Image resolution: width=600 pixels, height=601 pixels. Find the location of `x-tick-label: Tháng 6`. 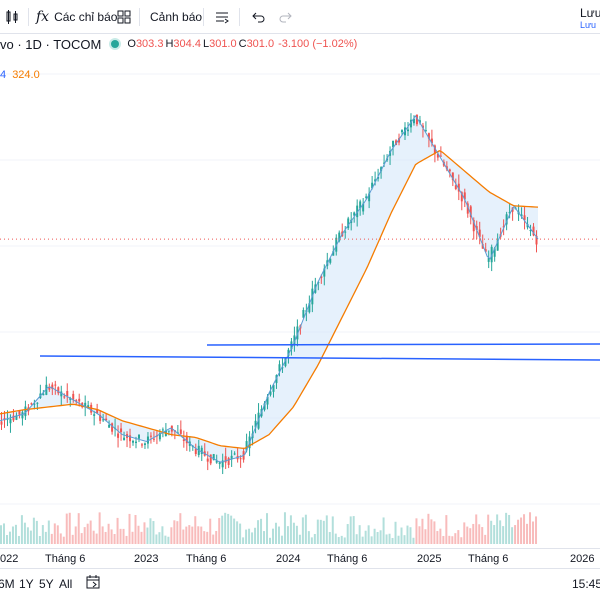

x-tick-label: Tháng 6 is located at coordinates (488, 559).